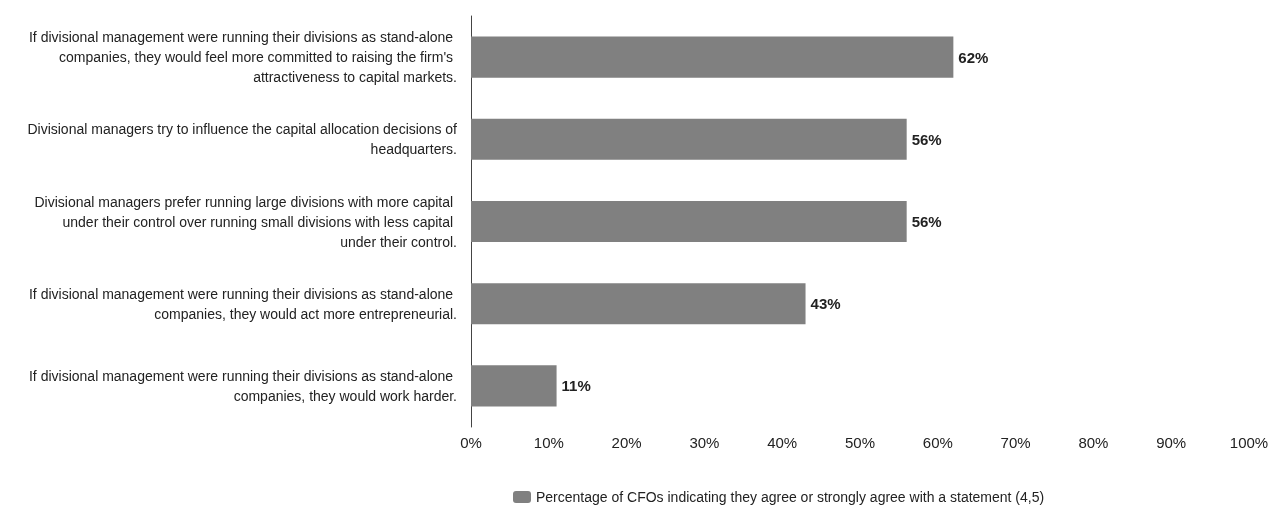 This screenshot has height=525, width=1285. Describe the element at coordinates (626, 442) in the screenshot. I see `x-tick-label: 20%` at that location.